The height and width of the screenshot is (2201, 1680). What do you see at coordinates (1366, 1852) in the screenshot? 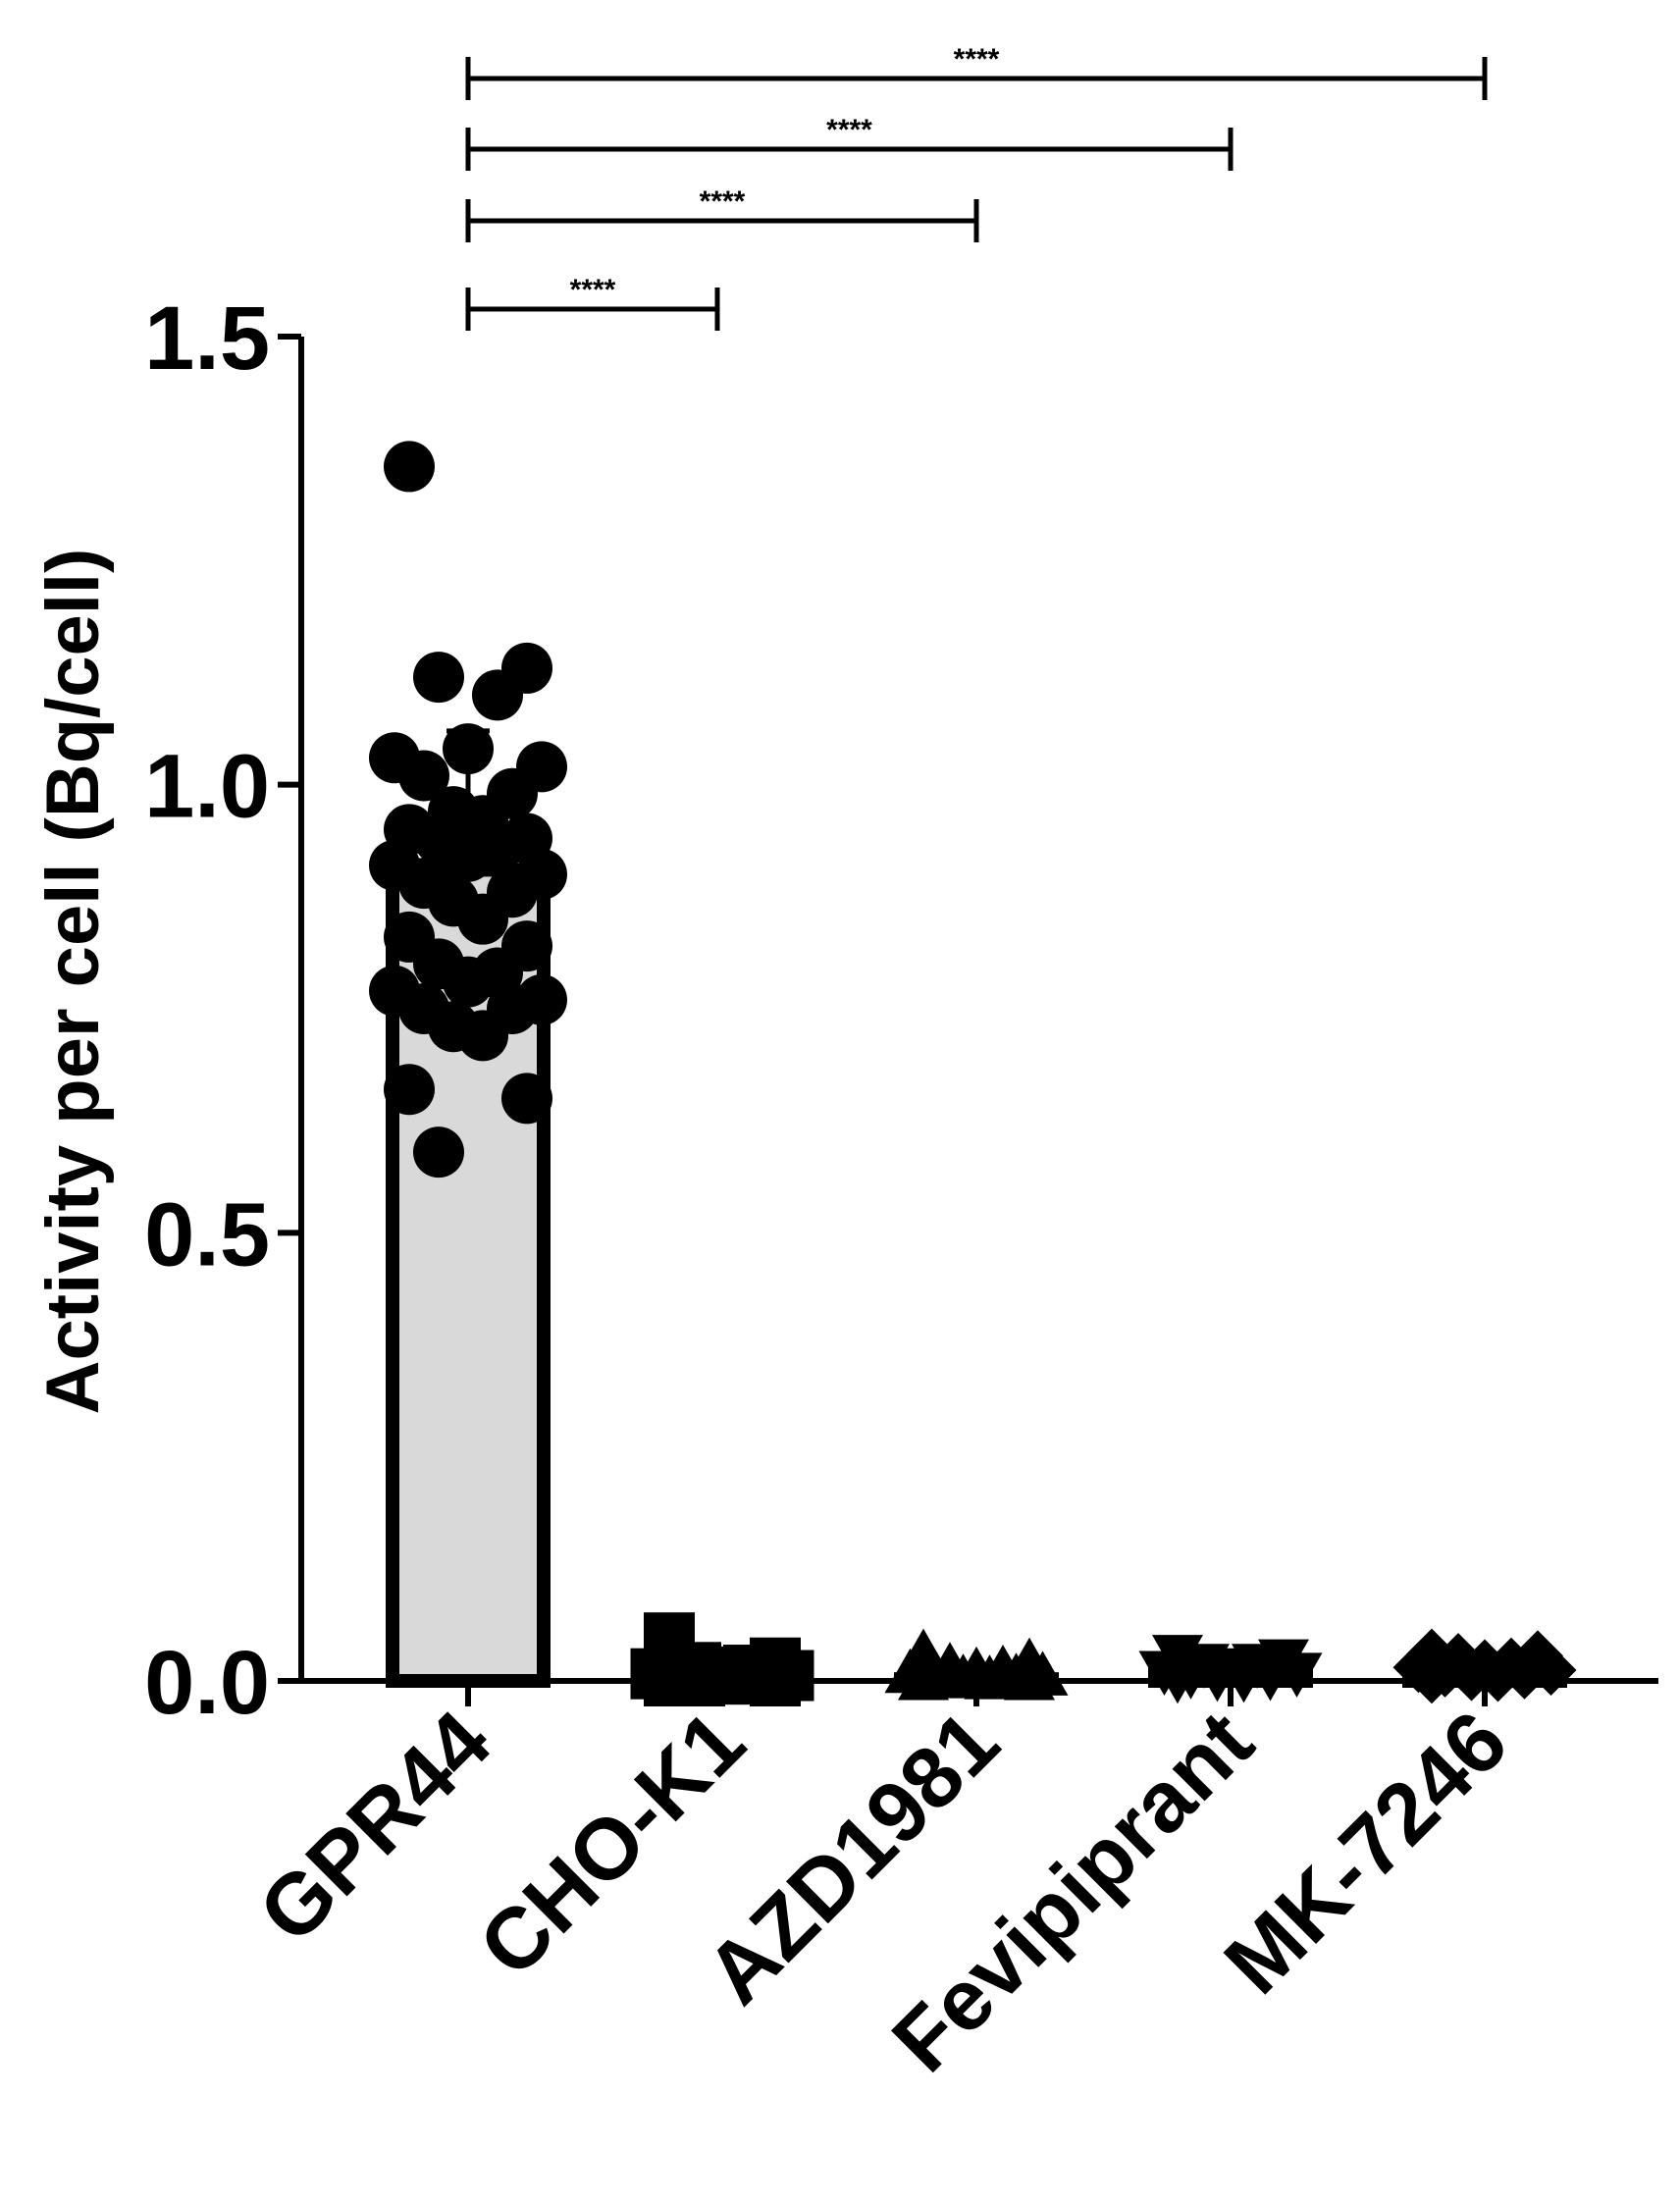
I see `x-tick-label: MK-7246` at bounding box center [1366, 1852].